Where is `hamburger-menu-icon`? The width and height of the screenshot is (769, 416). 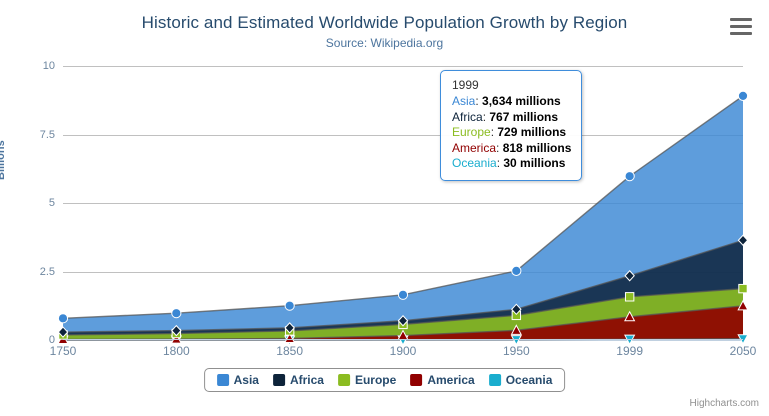 hamburger-menu-icon is located at coordinates (741, 26).